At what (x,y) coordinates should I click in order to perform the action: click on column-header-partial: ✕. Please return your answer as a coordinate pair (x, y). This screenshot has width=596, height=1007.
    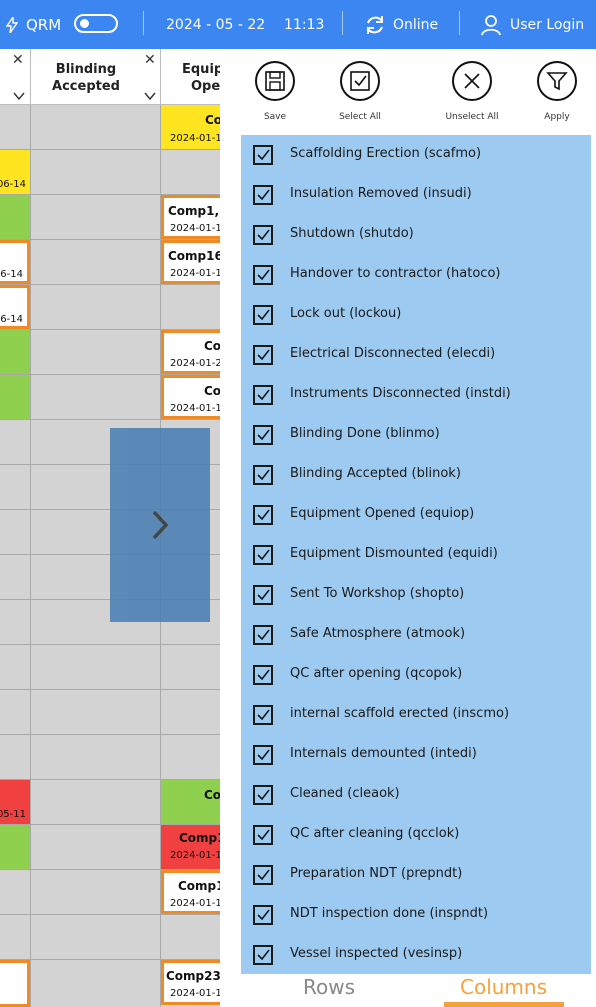
    Looking at the image, I should click on (15, 77).